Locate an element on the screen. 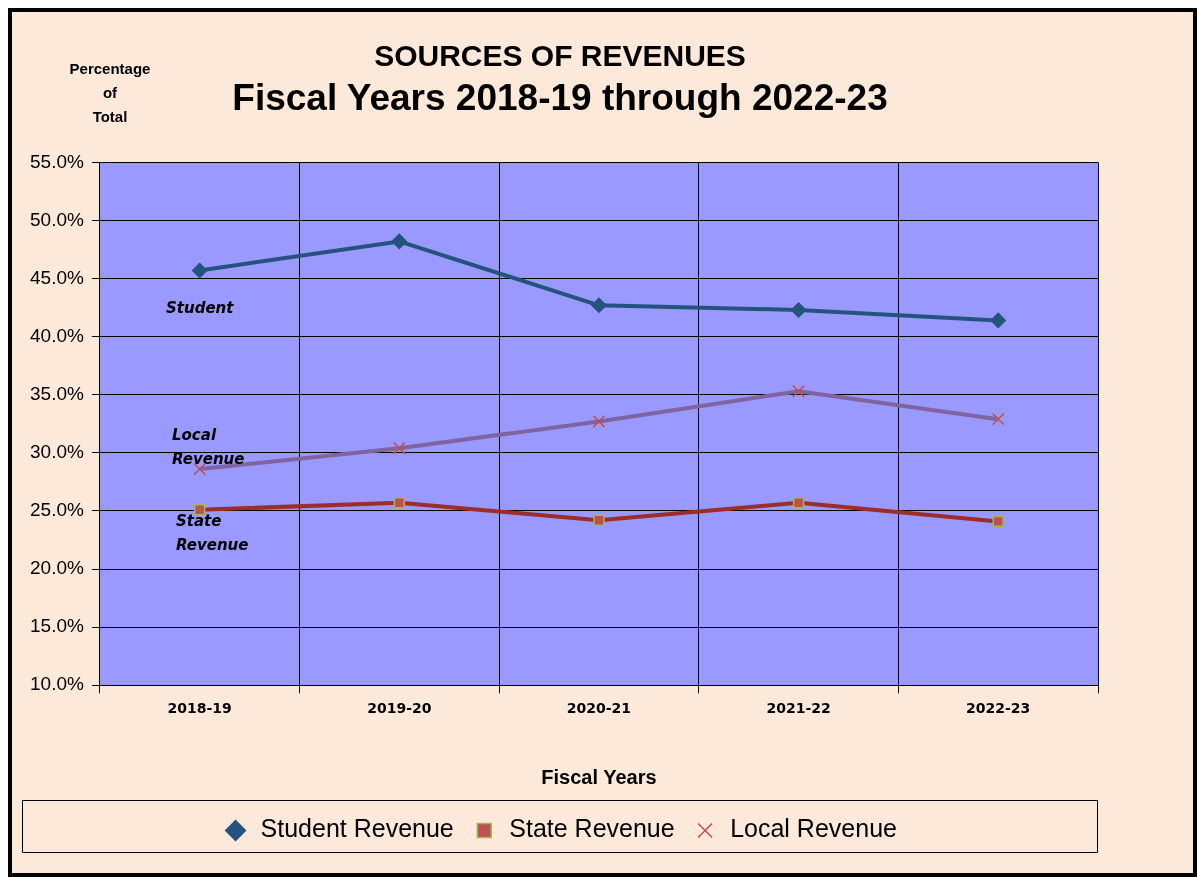  x-axis-title: Fiscal Years is located at coordinates (599, 776).